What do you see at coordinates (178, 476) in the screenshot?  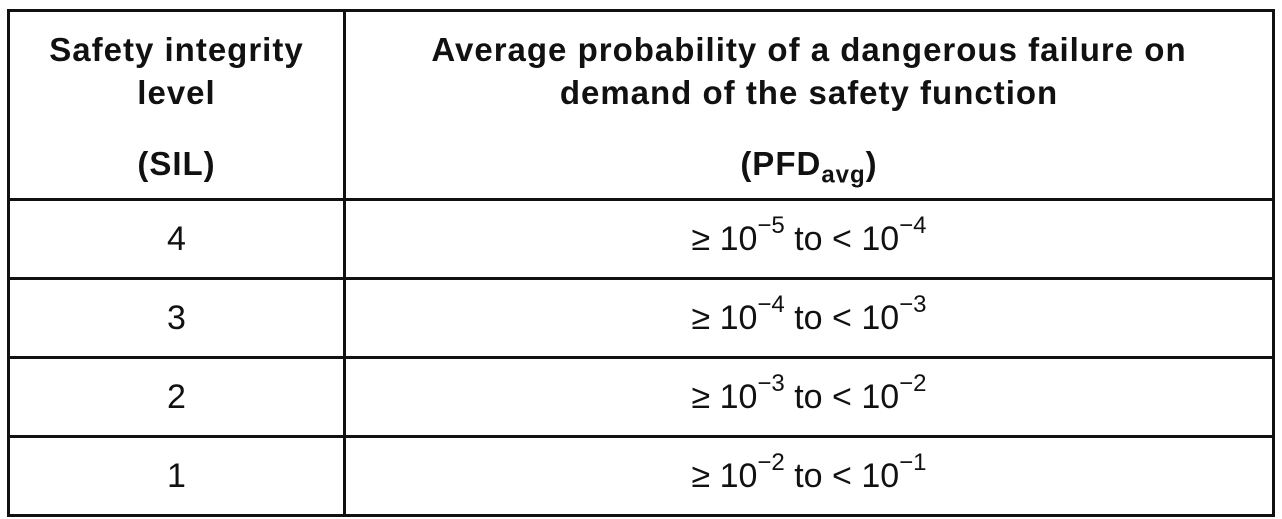 I see `sil-cell: 1` at bounding box center [178, 476].